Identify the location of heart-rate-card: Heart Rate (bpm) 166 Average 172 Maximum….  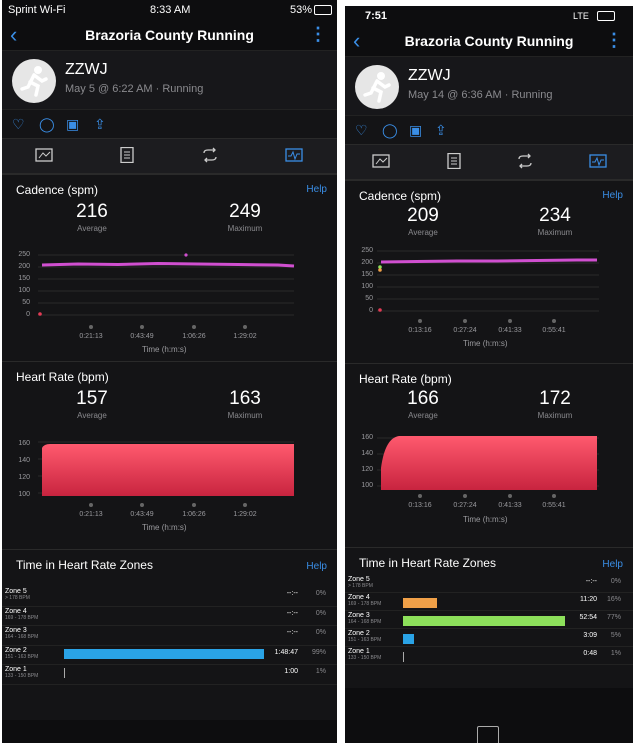
(489, 455).